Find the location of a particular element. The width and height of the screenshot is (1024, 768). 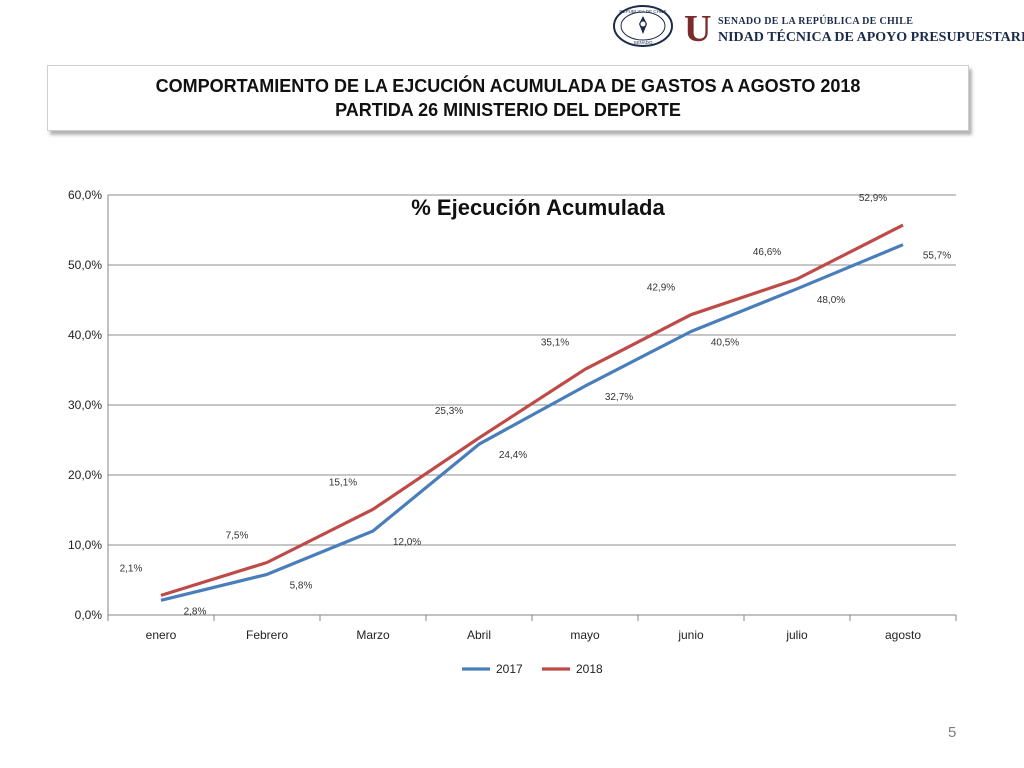

y-tick-label: 0,0% is located at coordinates (89, 615).